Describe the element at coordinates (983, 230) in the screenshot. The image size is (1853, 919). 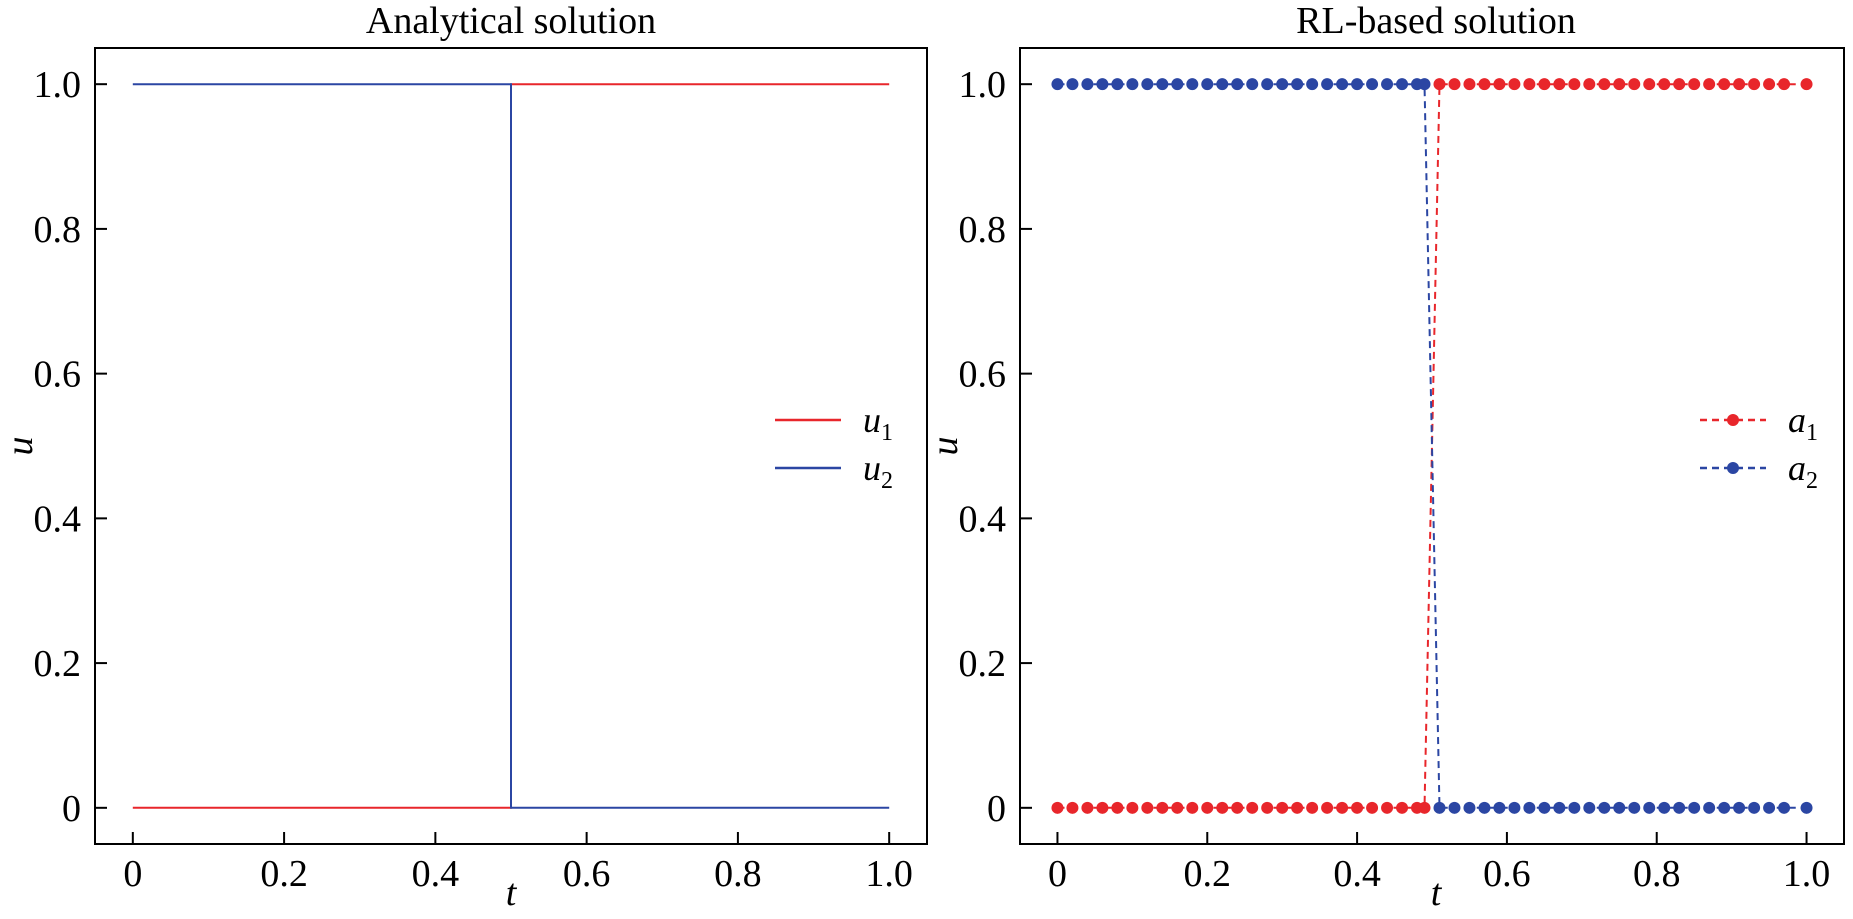
I see `y-tick-label: 0.8` at that location.